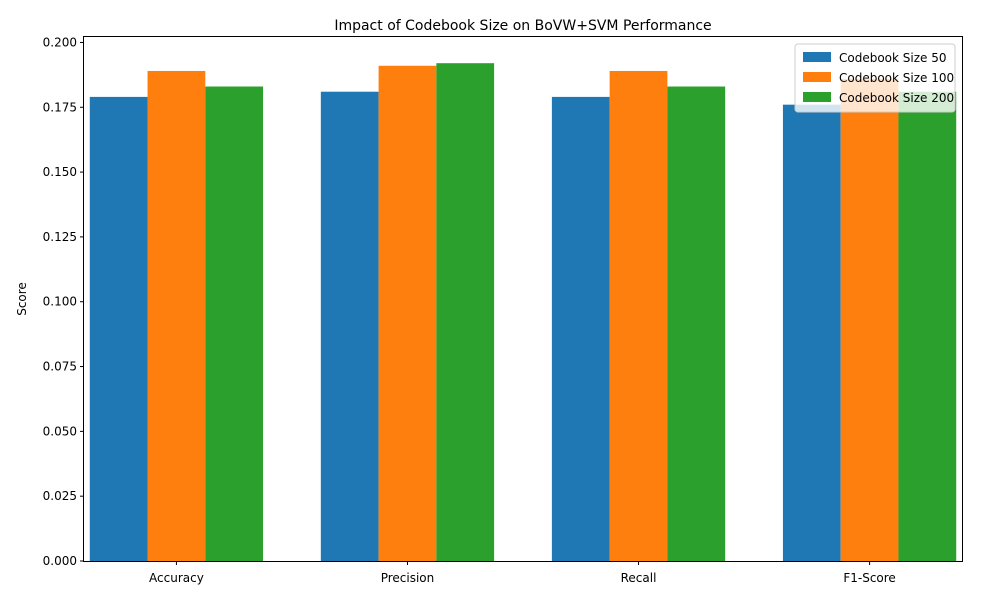 This screenshot has width=1000, height=600. I want to click on x-tick-label: F1-Score, so click(869, 578).